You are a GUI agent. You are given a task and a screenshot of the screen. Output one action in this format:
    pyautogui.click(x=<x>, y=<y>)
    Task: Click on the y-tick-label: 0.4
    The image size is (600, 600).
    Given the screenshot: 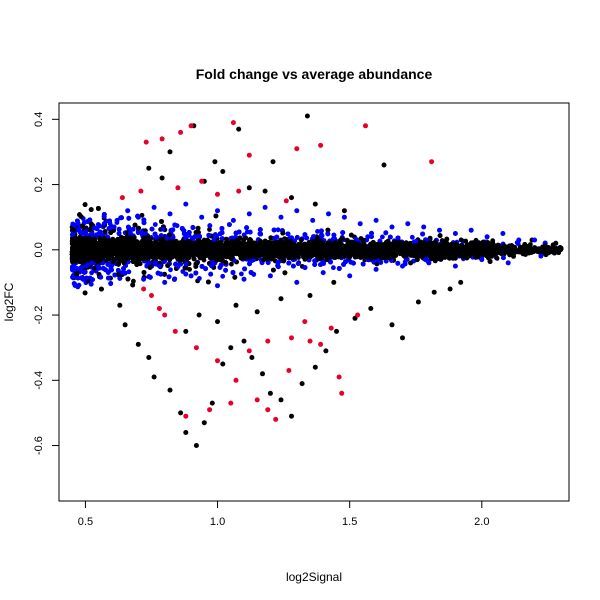 What is the action you would take?
    pyautogui.click(x=39, y=119)
    